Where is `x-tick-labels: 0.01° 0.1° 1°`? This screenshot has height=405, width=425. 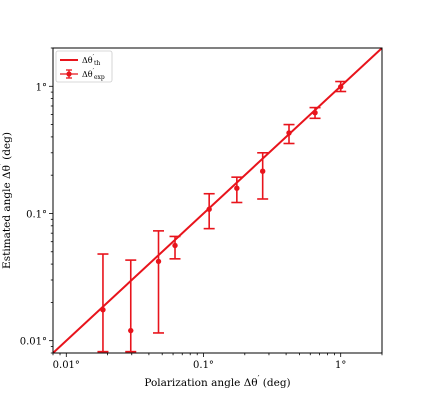 x-tick-labels: 0.01° 0.1° 1° is located at coordinates (200, 365).